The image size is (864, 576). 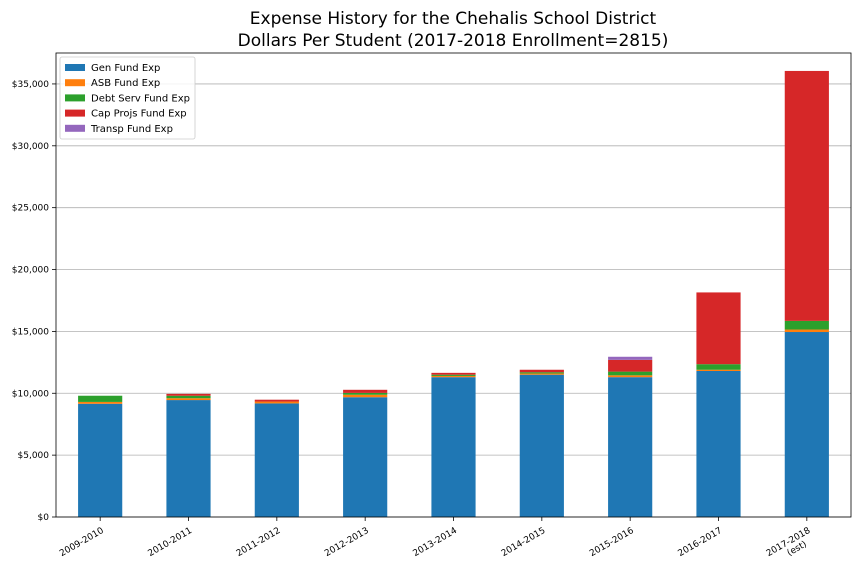 What do you see at coordinates (44, 518) in the screenshot?
I see `y-tick-label: $0` at bounding box center [44, 518].